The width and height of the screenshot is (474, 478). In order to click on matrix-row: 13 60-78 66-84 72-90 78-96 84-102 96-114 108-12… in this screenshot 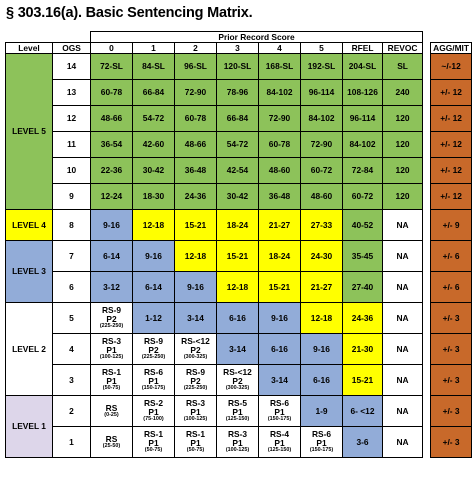, I will do `click(239, 92)`.